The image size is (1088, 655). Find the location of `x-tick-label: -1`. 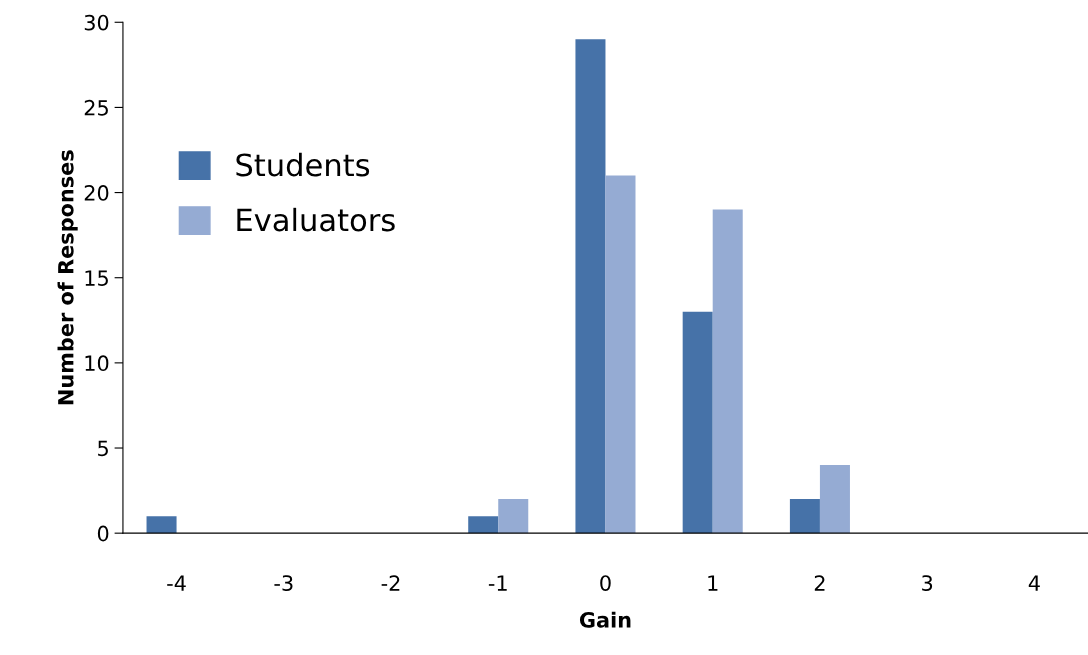

x-tick-label: -1 is located at coordinates (497, 583).